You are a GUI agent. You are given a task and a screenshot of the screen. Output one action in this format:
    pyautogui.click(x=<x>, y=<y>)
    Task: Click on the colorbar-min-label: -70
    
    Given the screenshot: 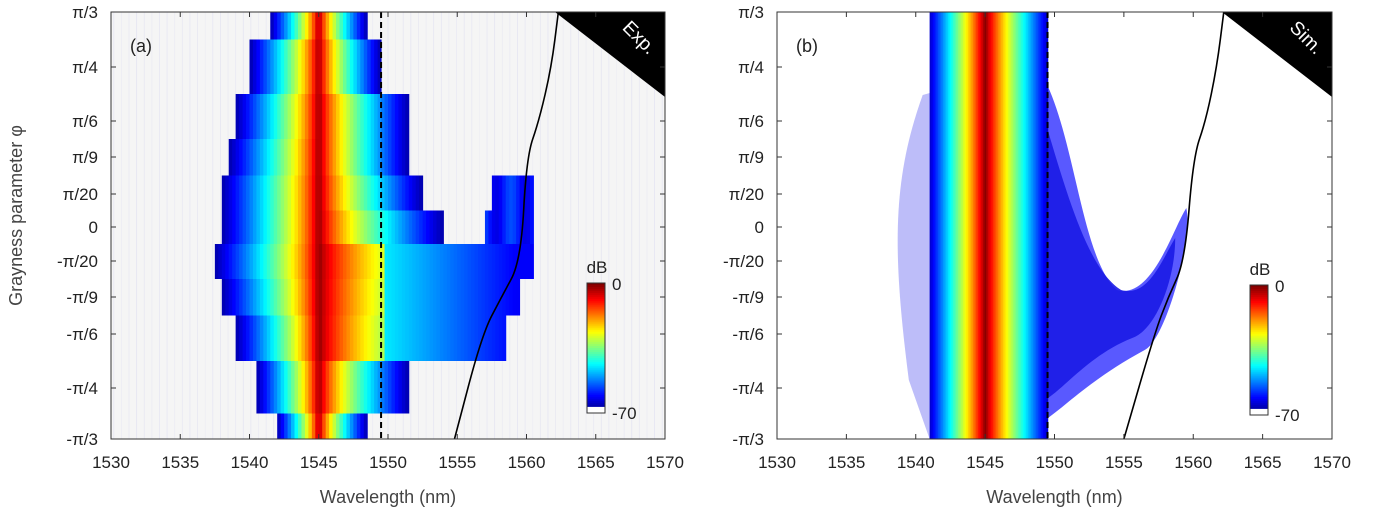 What is the action you would take?
    pyautogui.click(x=1287, y=415)
    